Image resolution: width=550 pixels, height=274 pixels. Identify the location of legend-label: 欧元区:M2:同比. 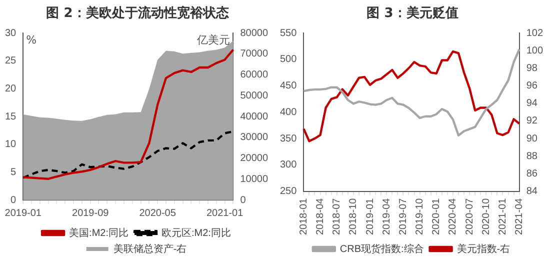
(196, 232).